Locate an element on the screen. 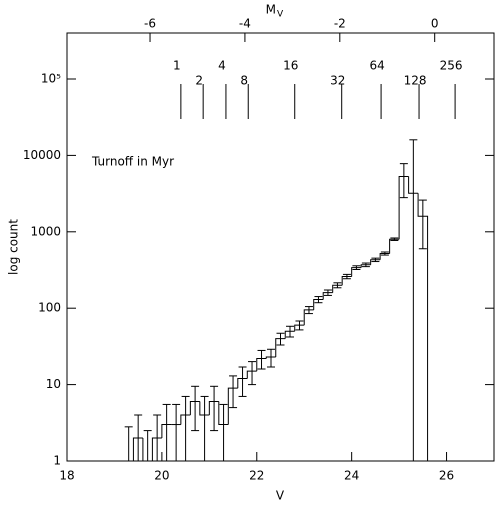  x-axis-label: V is located at coordinates (280, 496).